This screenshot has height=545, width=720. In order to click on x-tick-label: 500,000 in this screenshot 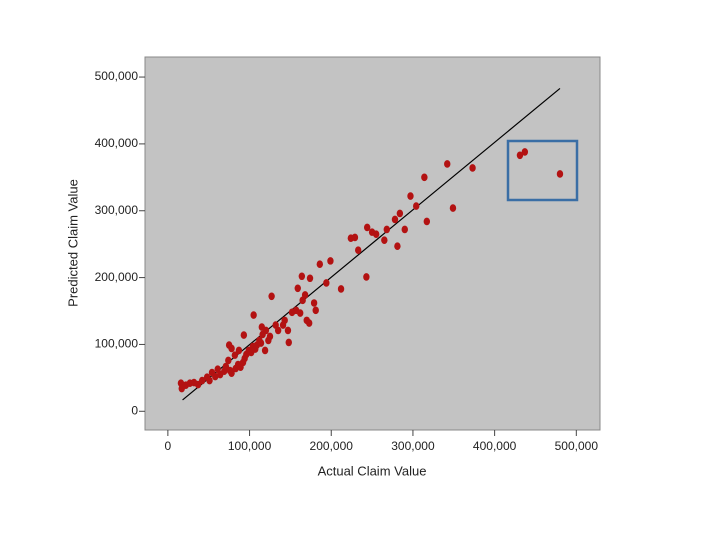, I will do `click(577, 446)`.